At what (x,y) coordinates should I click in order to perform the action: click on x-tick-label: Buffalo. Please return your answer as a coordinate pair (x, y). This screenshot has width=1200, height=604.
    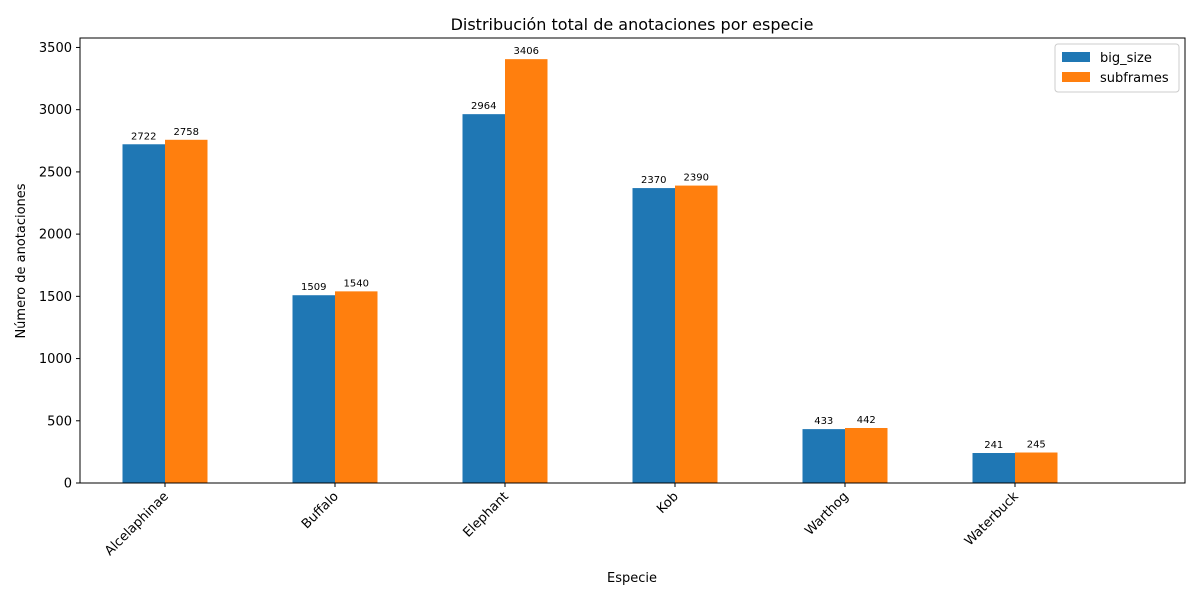
    Looking at the image, I should click on (320, 510).